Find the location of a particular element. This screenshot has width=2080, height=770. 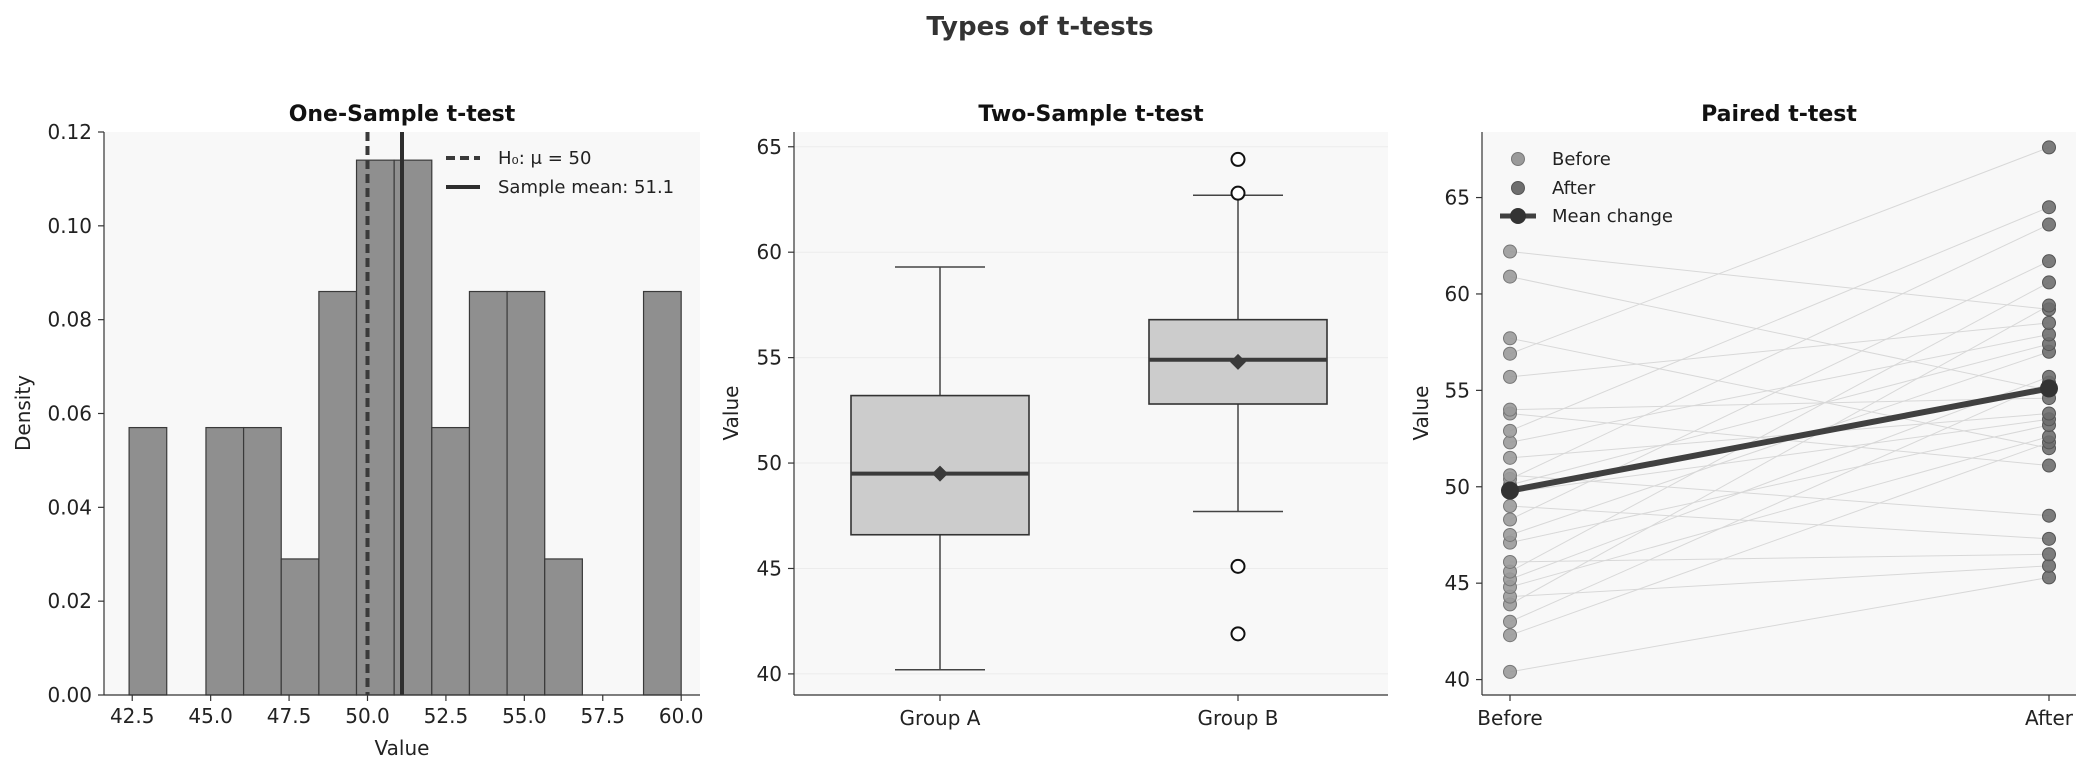

y-tick-label: 0.10 is located at coordinates (69, 226).